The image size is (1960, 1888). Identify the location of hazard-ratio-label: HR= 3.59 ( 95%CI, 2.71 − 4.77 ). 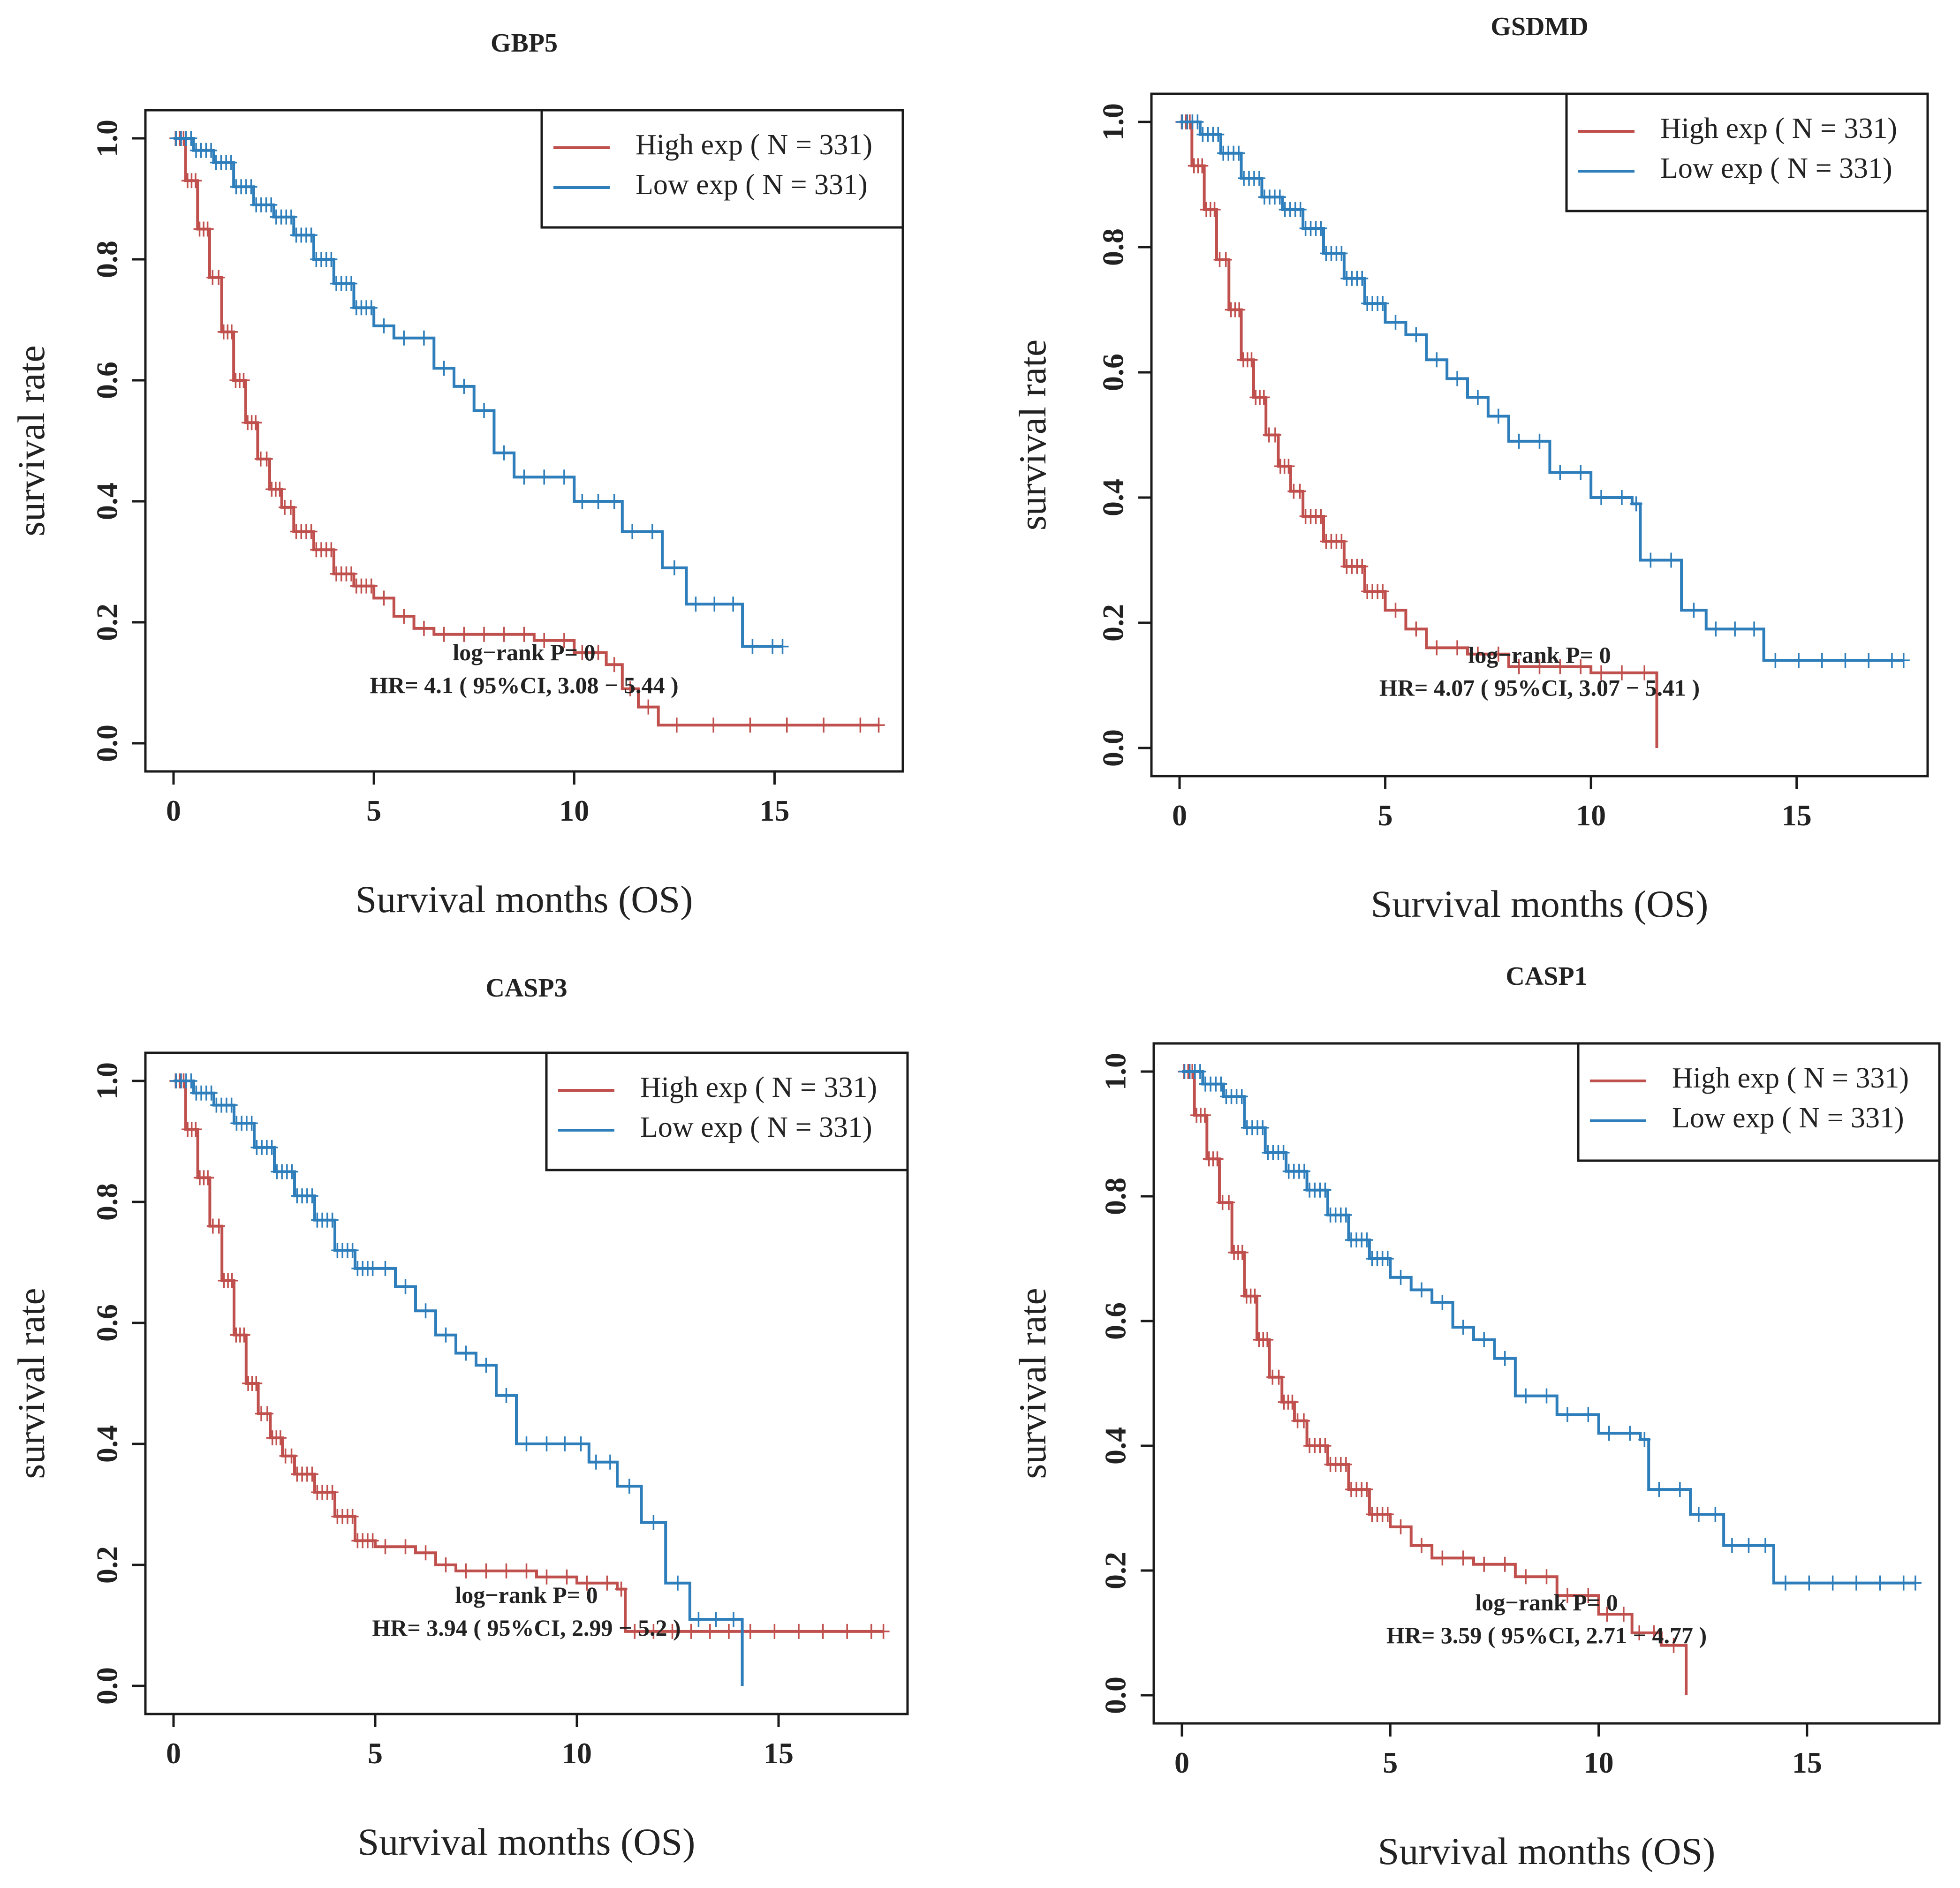
(1546, 1635).